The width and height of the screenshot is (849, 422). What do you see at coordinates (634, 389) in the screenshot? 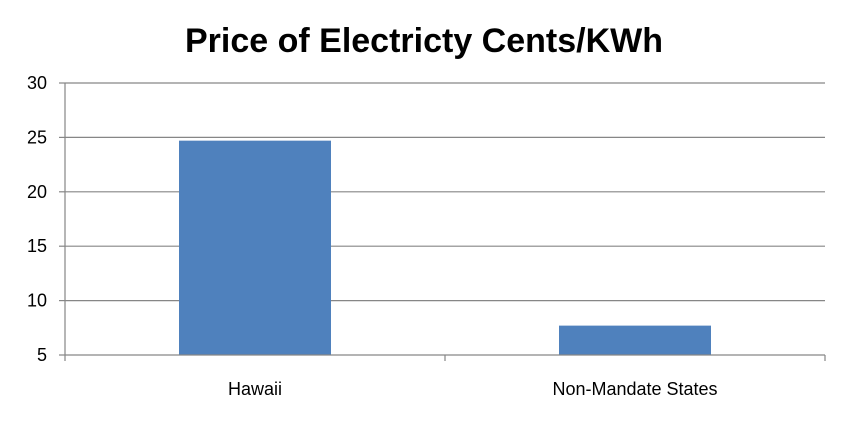
I see `x-category-label: Non-Mandate States` at bounding box center [634, 389].